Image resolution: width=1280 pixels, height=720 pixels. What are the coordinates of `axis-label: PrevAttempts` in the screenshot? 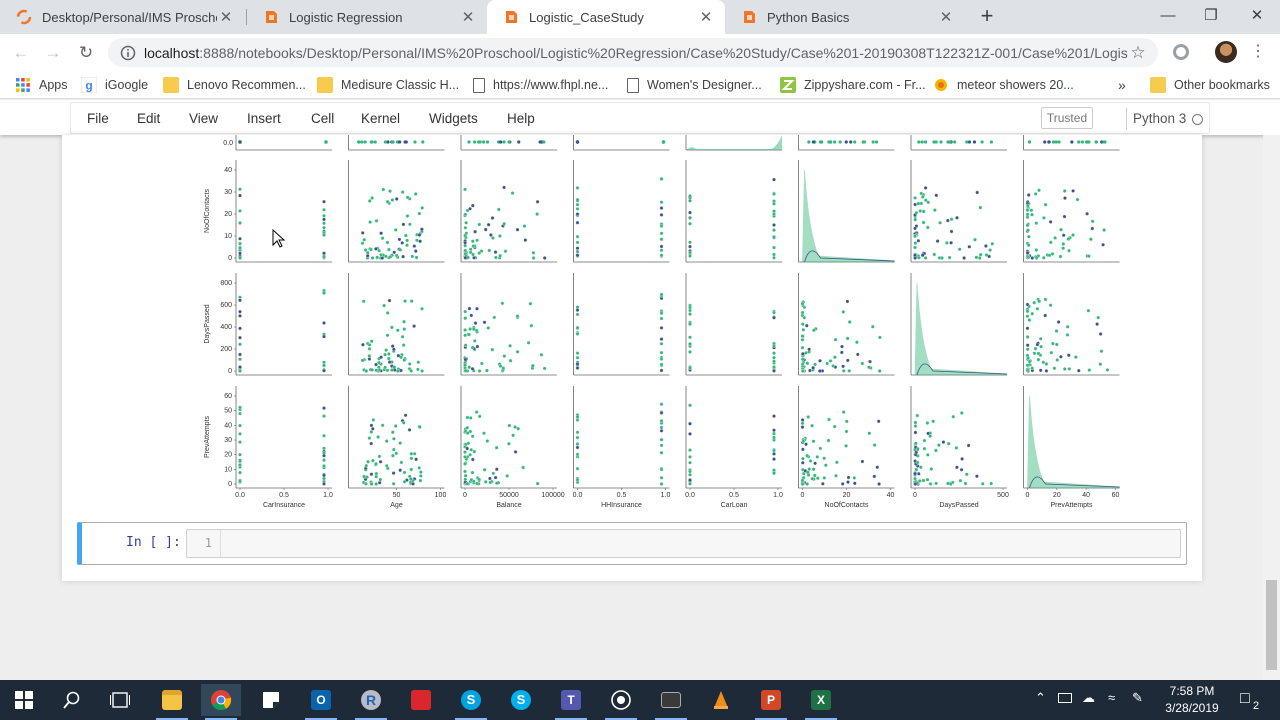 It's located at (1071, 505).